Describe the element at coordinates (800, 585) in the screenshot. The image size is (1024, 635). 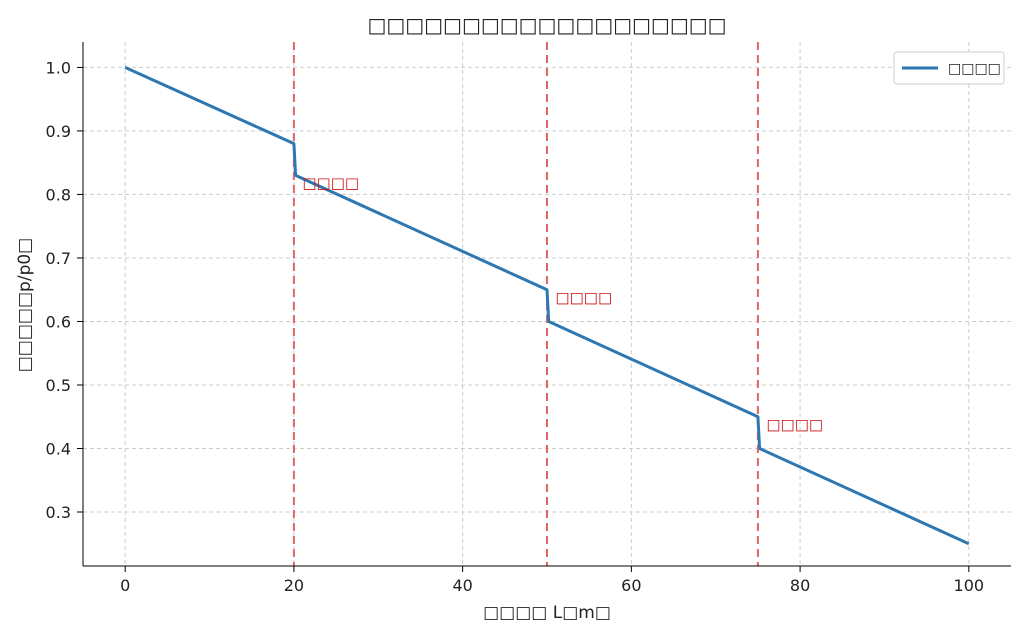
I see `x-tick-label: 80` at that location.